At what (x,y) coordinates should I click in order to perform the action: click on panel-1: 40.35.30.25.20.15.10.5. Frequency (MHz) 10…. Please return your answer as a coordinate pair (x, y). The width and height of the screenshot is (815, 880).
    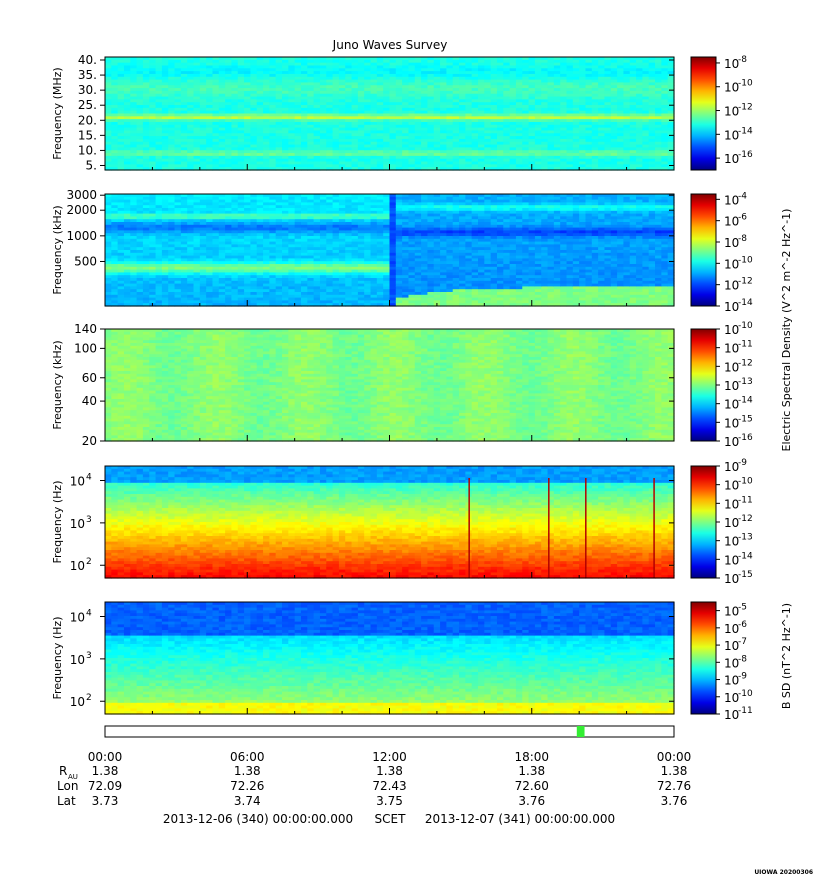
    Looking at the image, I should click on (402, 112).